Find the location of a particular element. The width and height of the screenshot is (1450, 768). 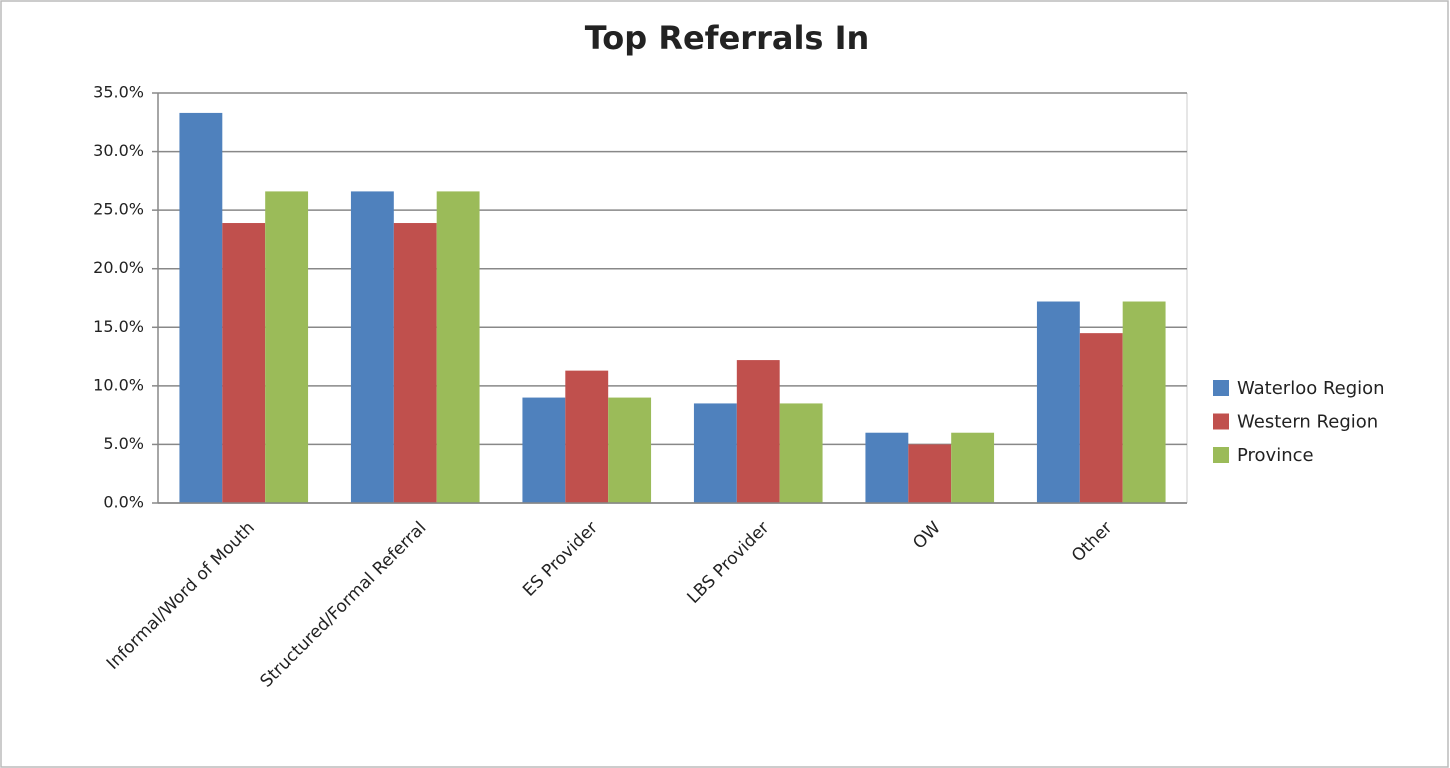

y-tick-label: 5.0% is located at coordinates (123, 443).